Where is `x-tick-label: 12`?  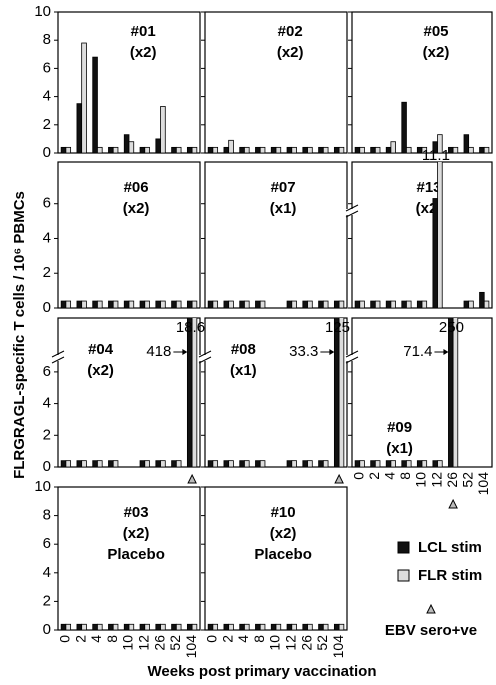 x-tick-label: 12 is located at coordinates (143, 643).